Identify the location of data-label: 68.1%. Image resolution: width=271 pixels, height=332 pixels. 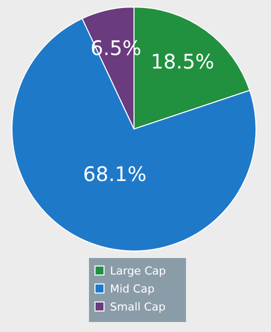
(115, 174).